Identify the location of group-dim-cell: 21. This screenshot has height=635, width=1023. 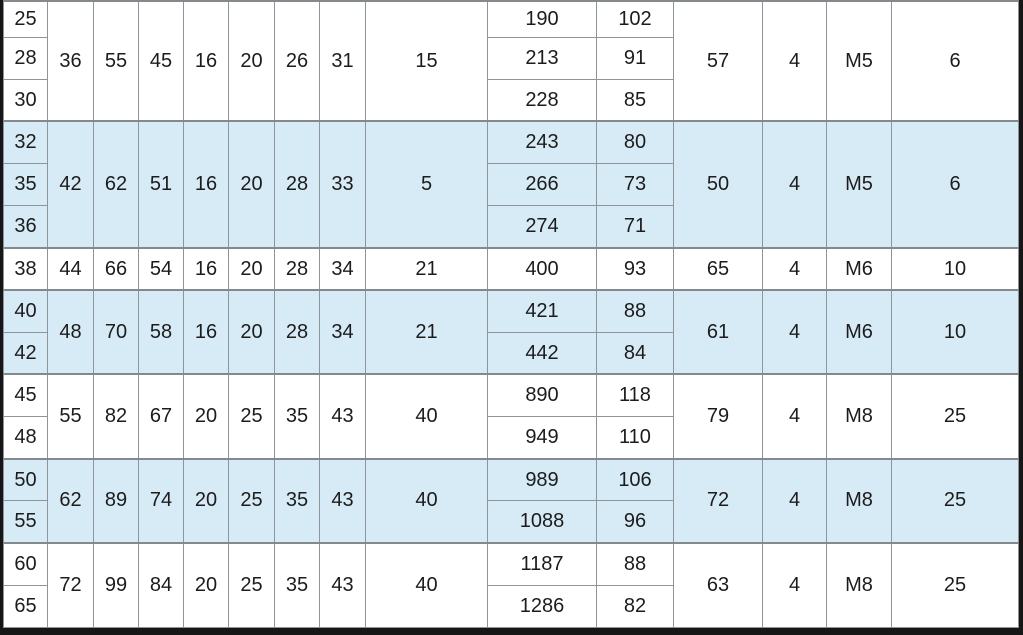
(426, 332).